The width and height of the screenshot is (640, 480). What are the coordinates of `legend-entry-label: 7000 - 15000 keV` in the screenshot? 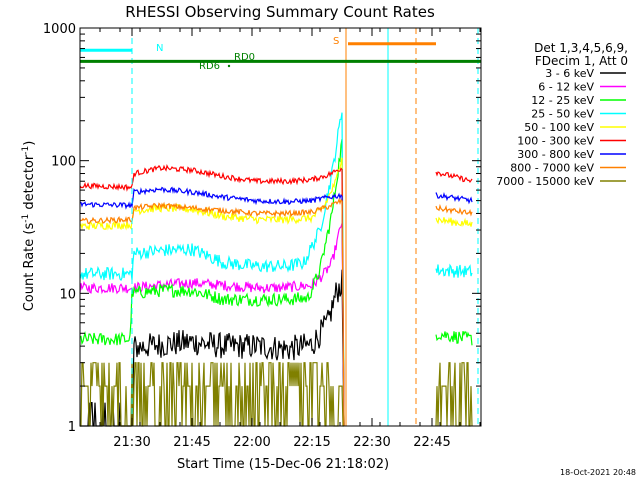 It's located at (545, 181).